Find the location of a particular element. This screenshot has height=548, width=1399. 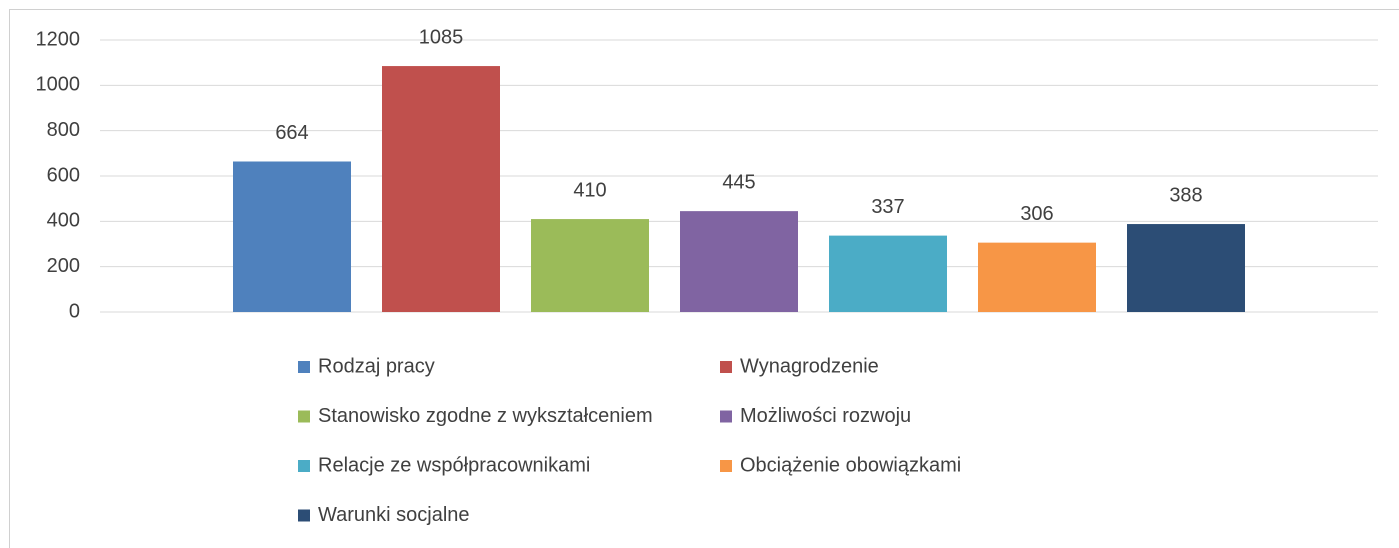

legend-label: Rodzaj pracy is located at coordinates (376, 366).